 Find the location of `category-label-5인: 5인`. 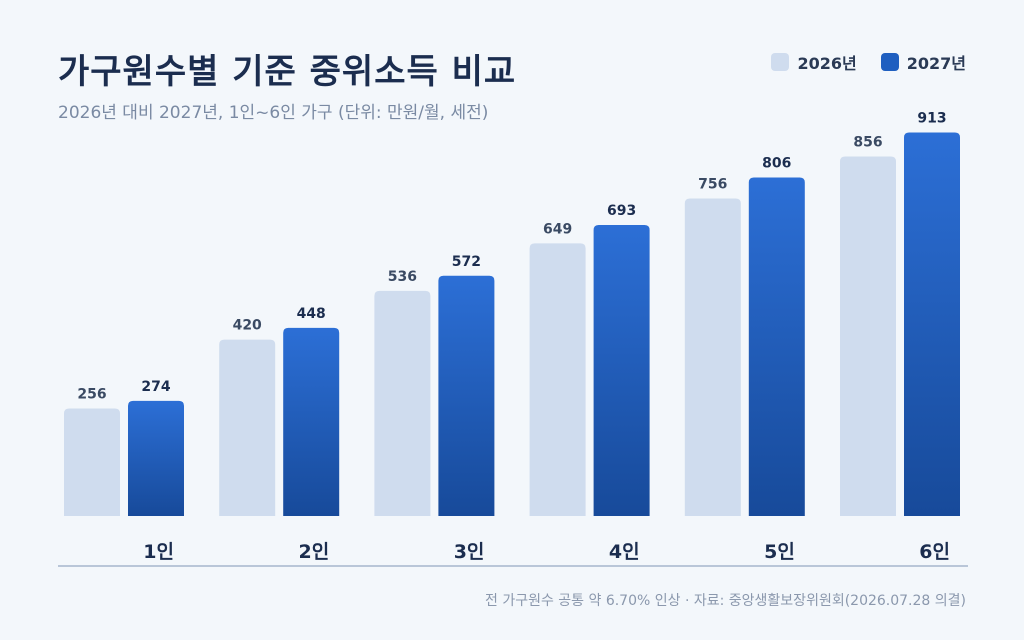

category-label-5인: 5인 is located at coordinates (779, 552).